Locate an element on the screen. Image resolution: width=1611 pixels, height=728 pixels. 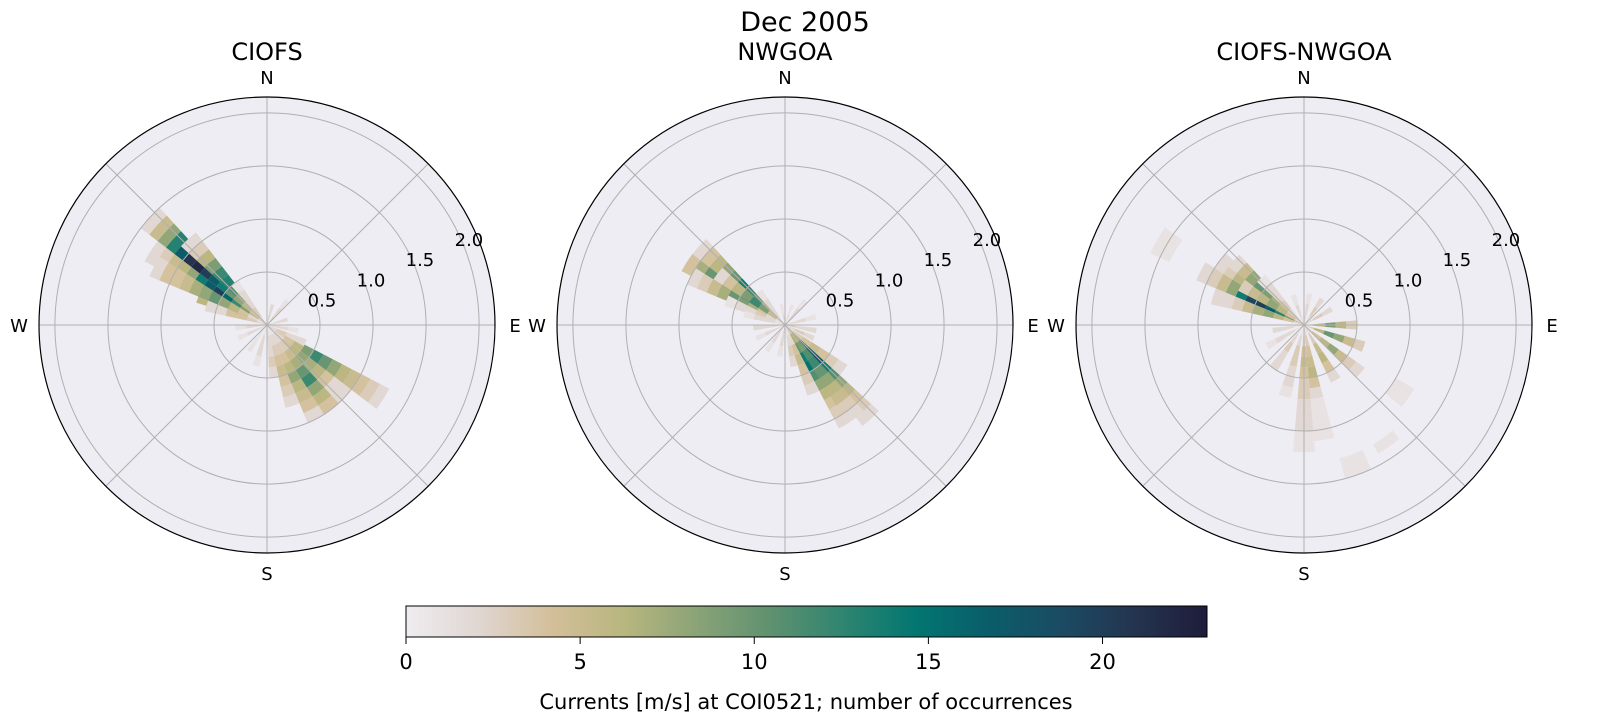
compass-label: N is located at coordinates (1303, 78).